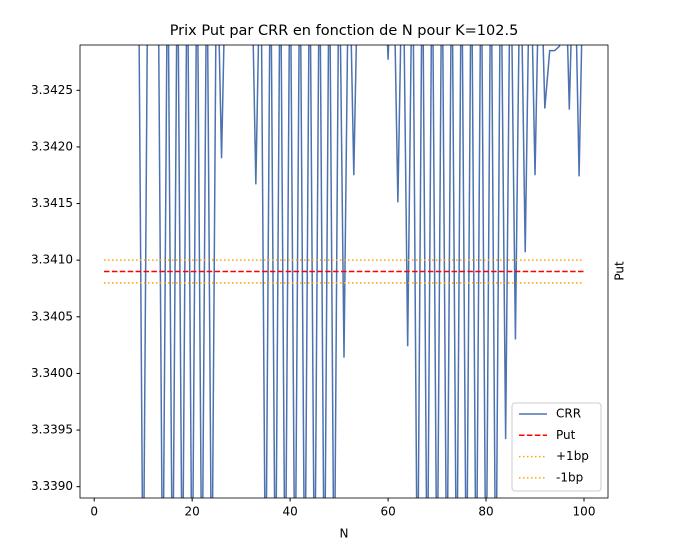 This screenshot has height=543, width=686. Describe the element at coordinates (192, 512) in the screenshot. I see `x-tick-label: 20` at that location.